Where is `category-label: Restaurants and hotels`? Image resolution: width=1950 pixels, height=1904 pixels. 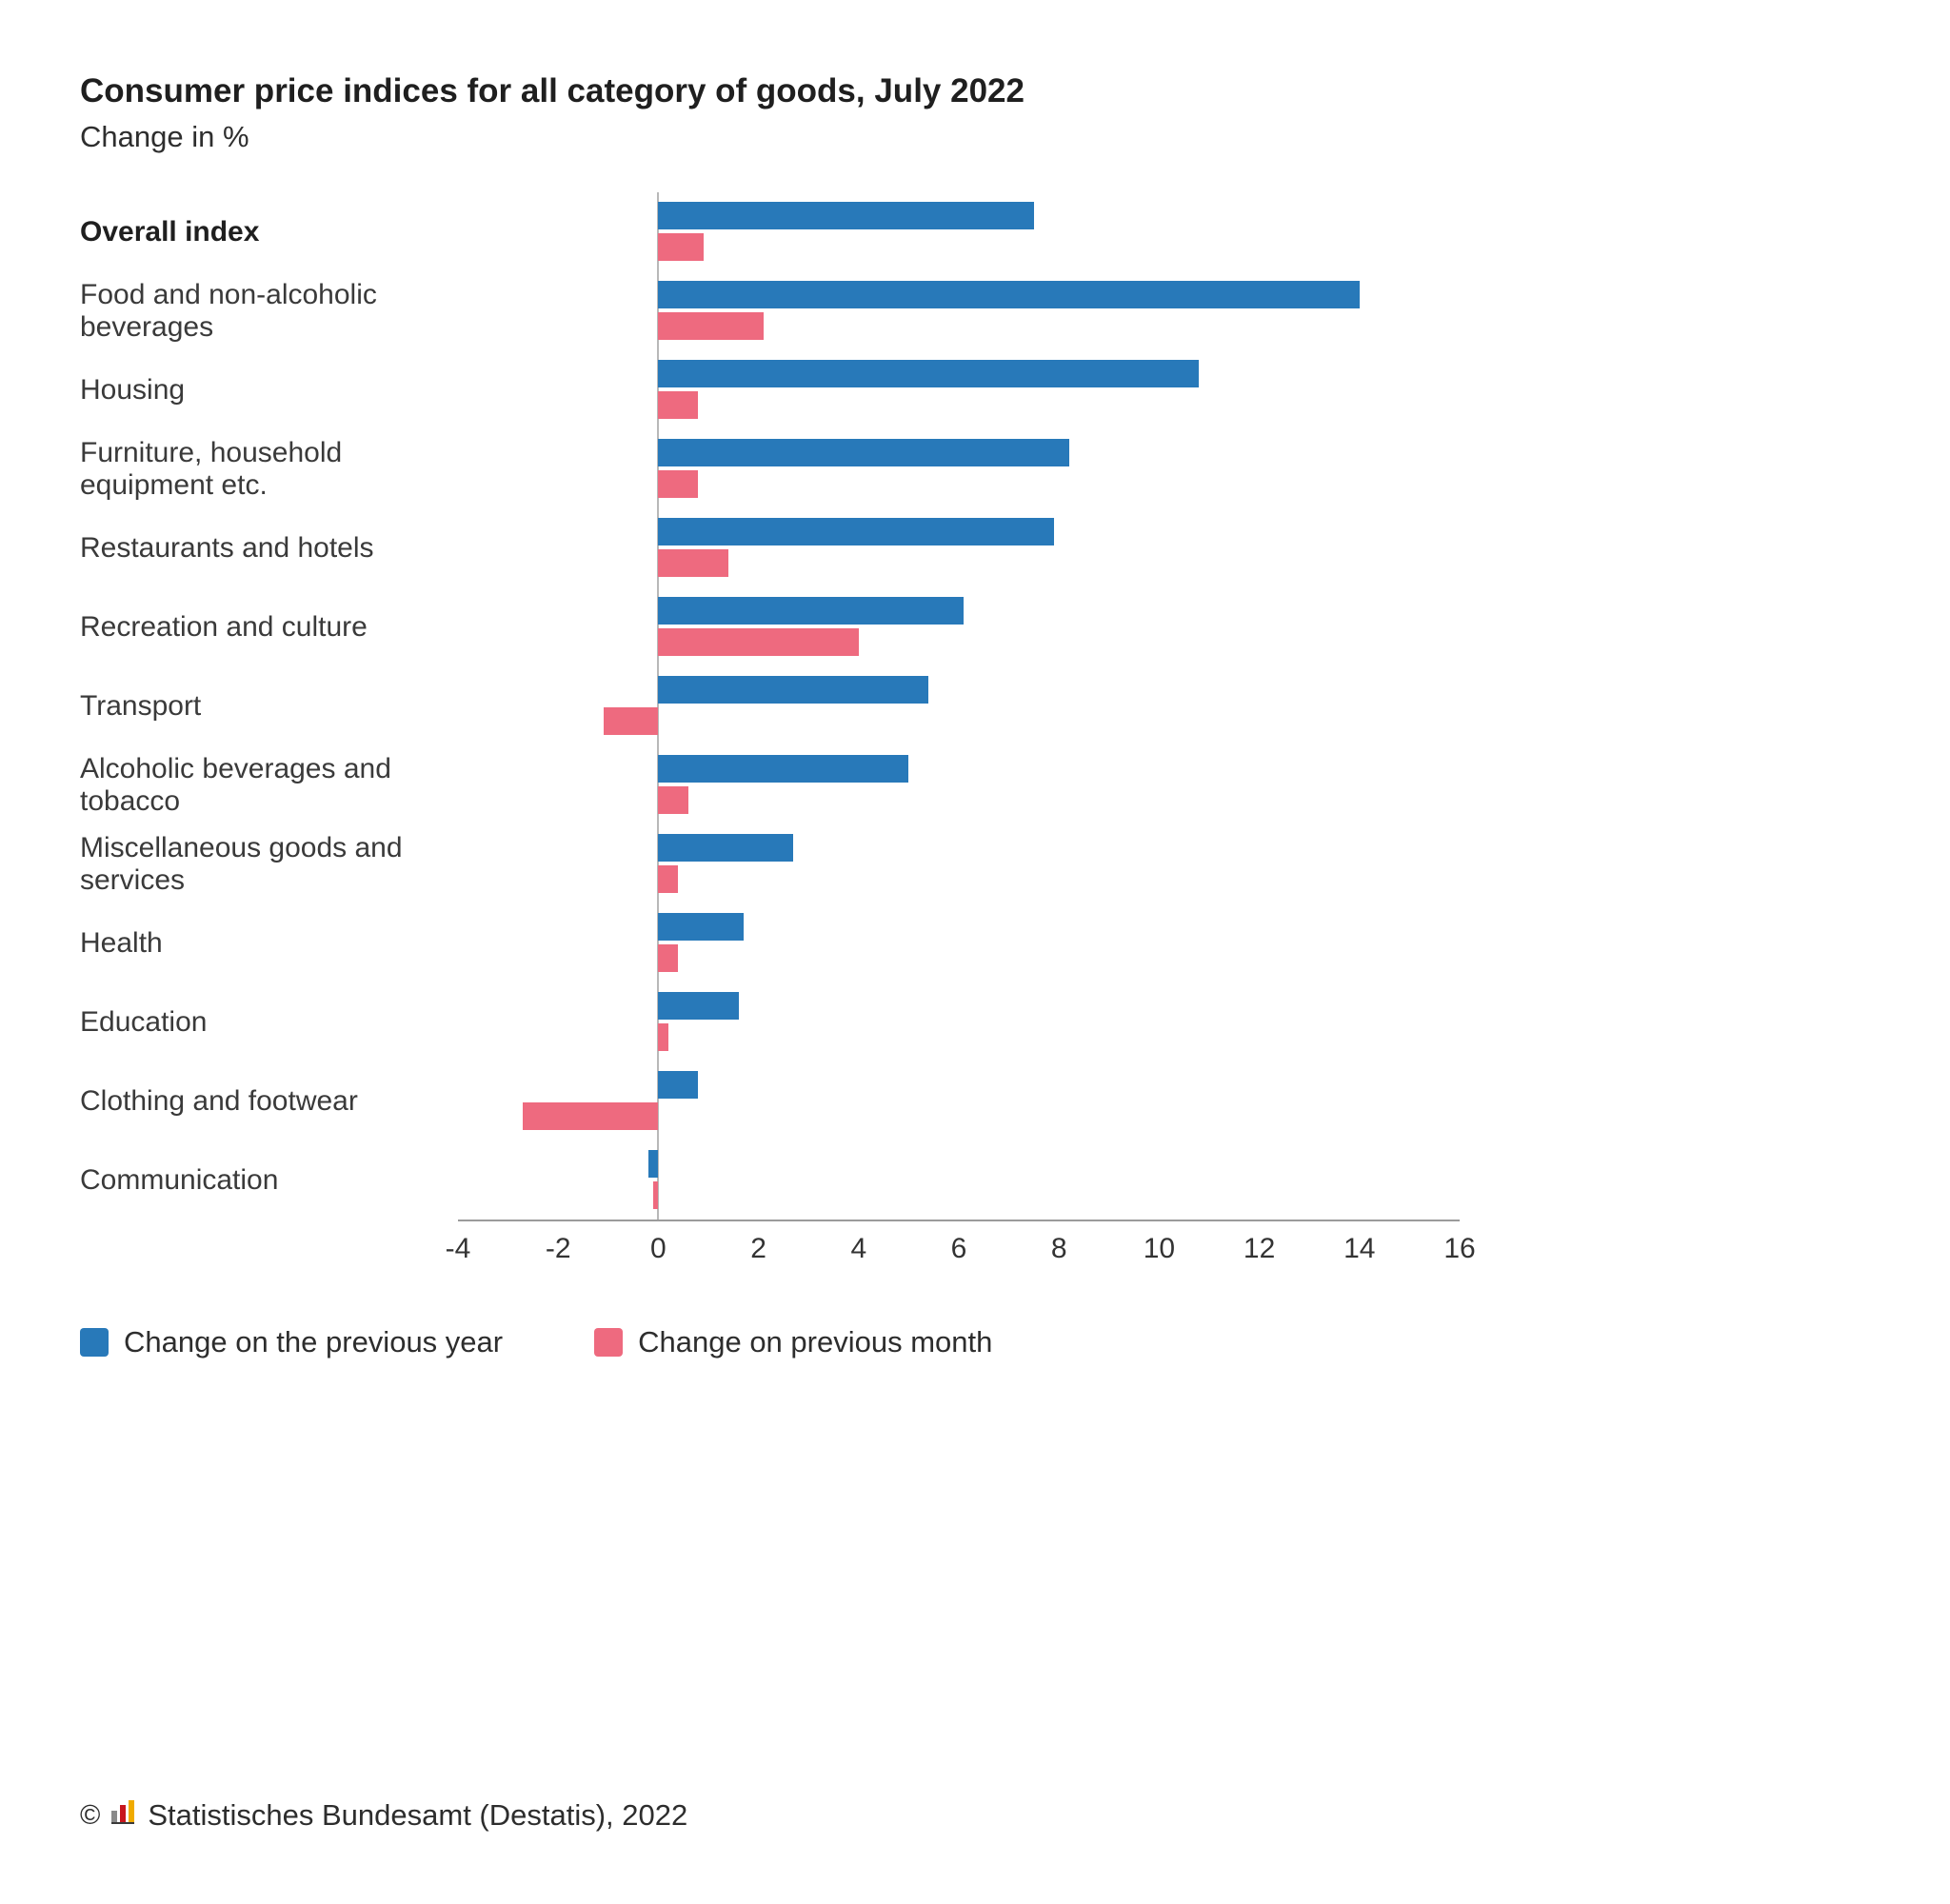 category-label: Restaurants and hotels is located at coordinates (227, 547).